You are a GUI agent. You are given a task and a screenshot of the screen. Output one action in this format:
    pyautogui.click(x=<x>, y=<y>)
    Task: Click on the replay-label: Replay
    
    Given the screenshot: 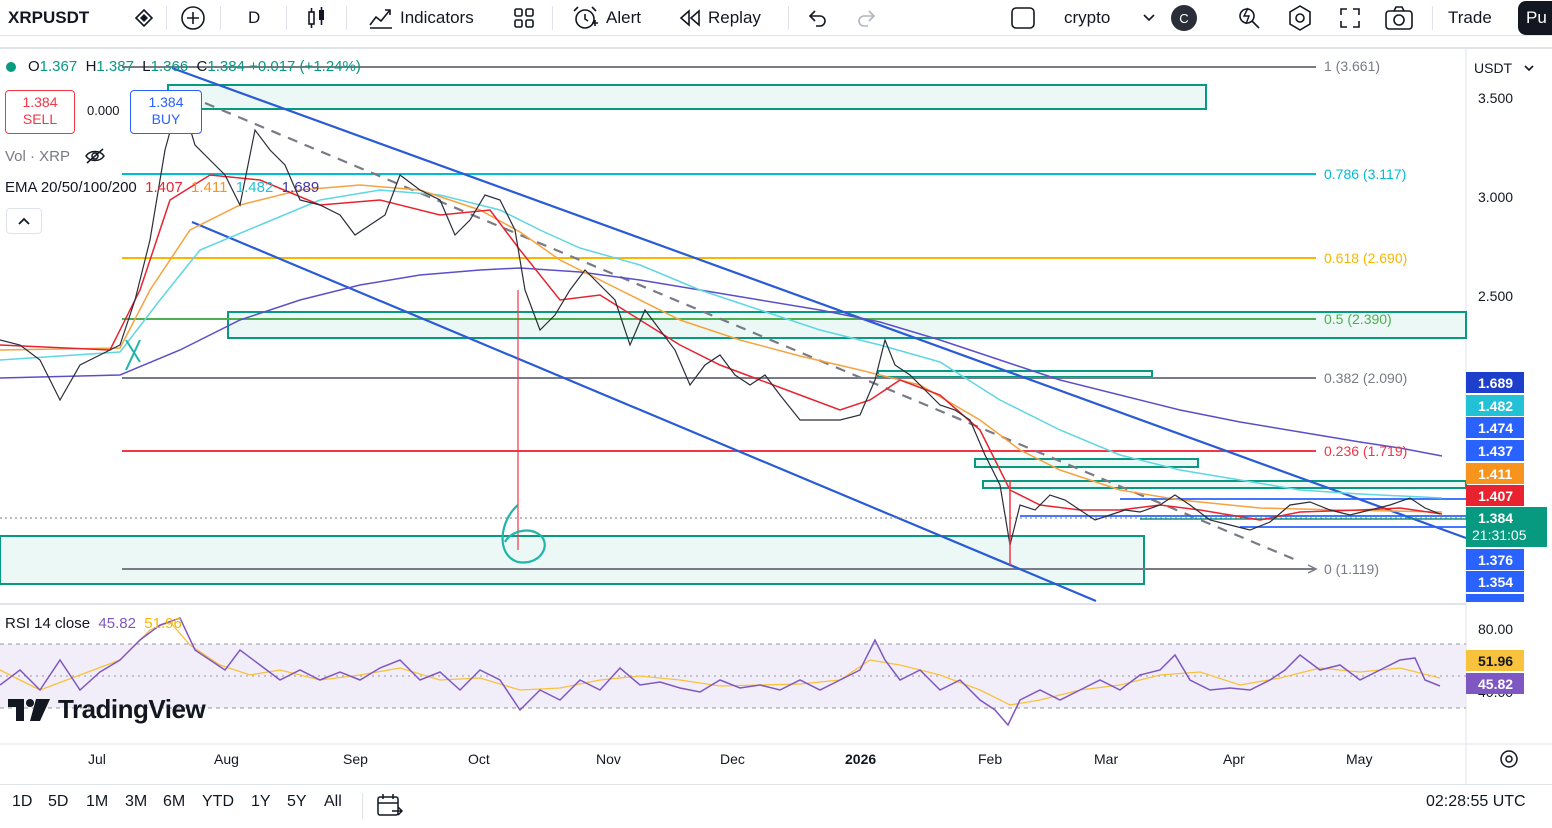 What is the action you would take?
    pyautogui.click(x=734, y=17)
    